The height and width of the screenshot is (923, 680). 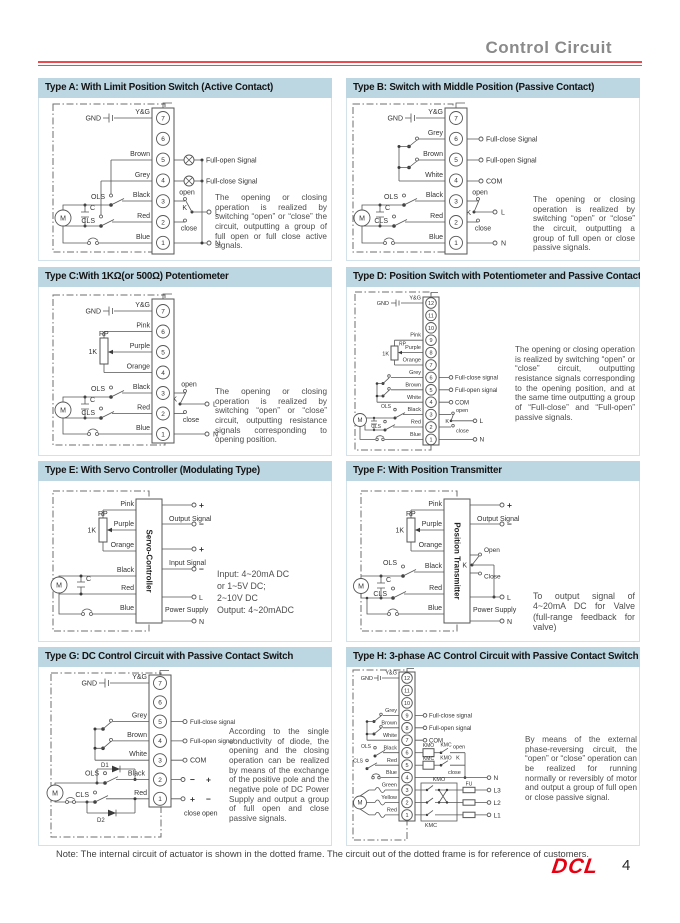 I want to click on mid-switch-brown-icon, so click(x=385, y=730).